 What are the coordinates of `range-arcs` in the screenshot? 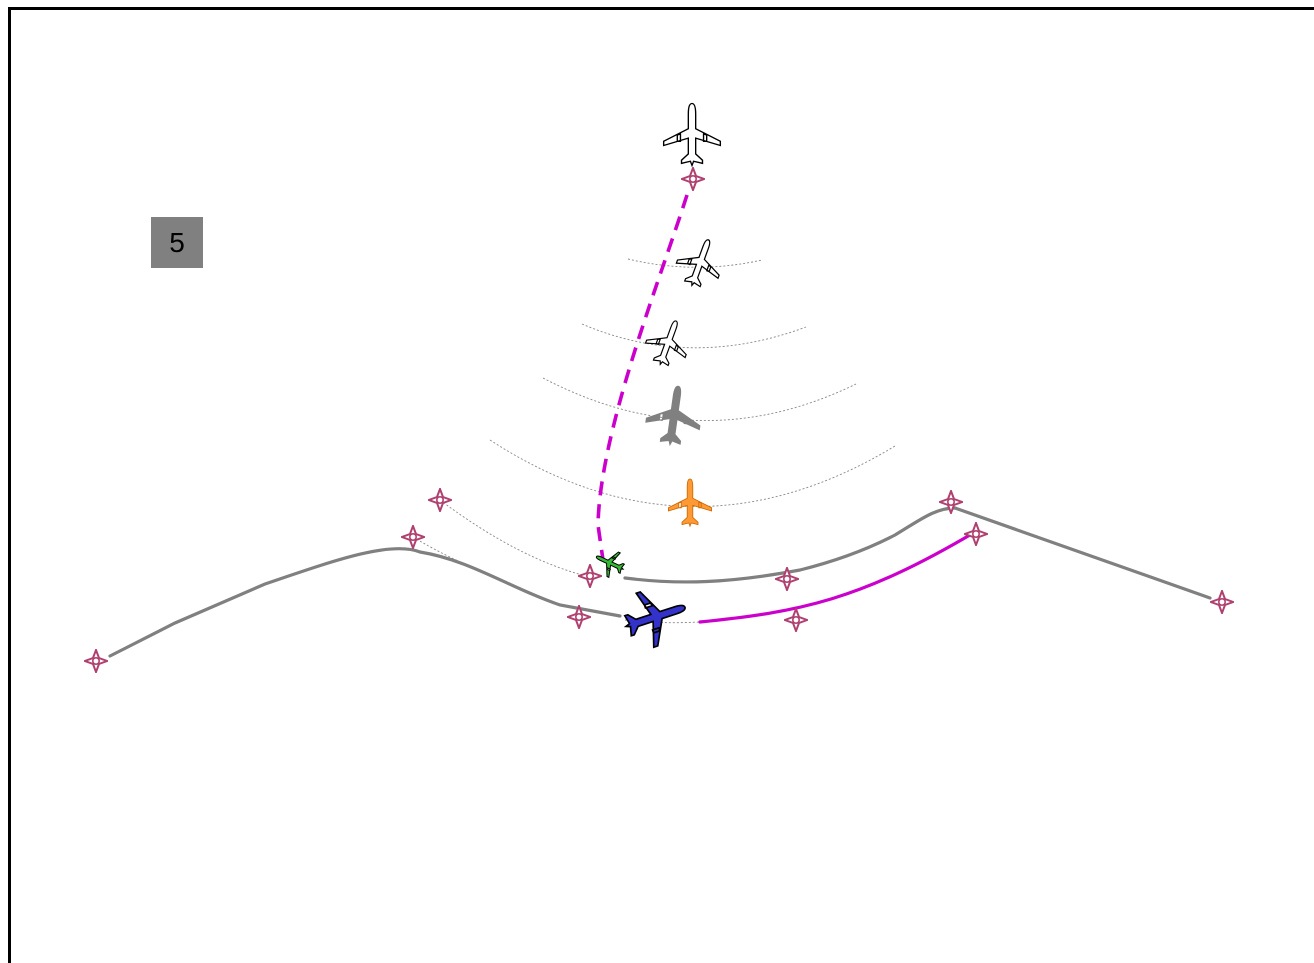 It's located at (654, 441).